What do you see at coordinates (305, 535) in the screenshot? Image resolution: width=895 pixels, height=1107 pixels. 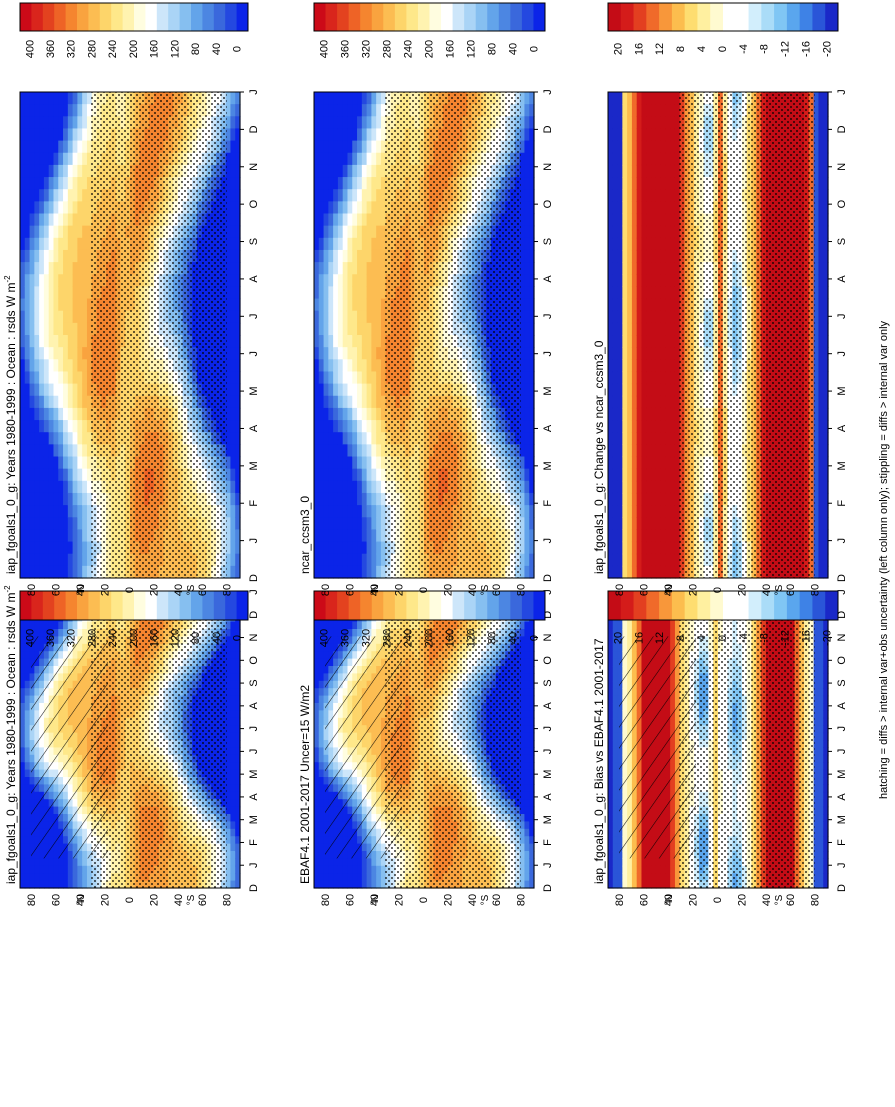 I see `panel-title: ncar_ccsm3_0` at bounding box center [305, 535].